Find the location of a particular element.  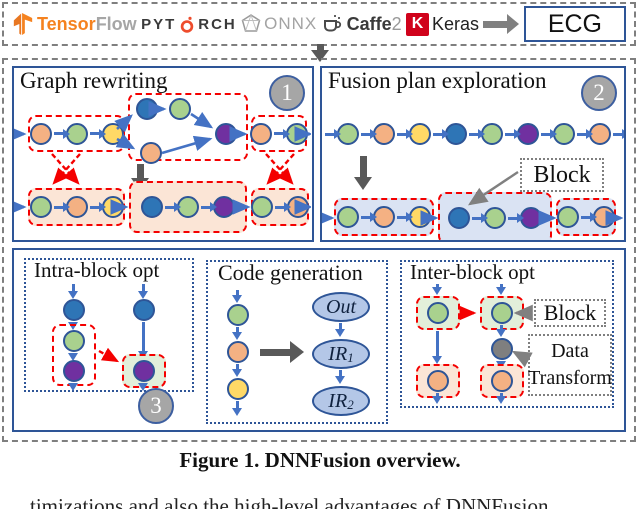

keras-label: Keras is located at coordinates (456, 23).